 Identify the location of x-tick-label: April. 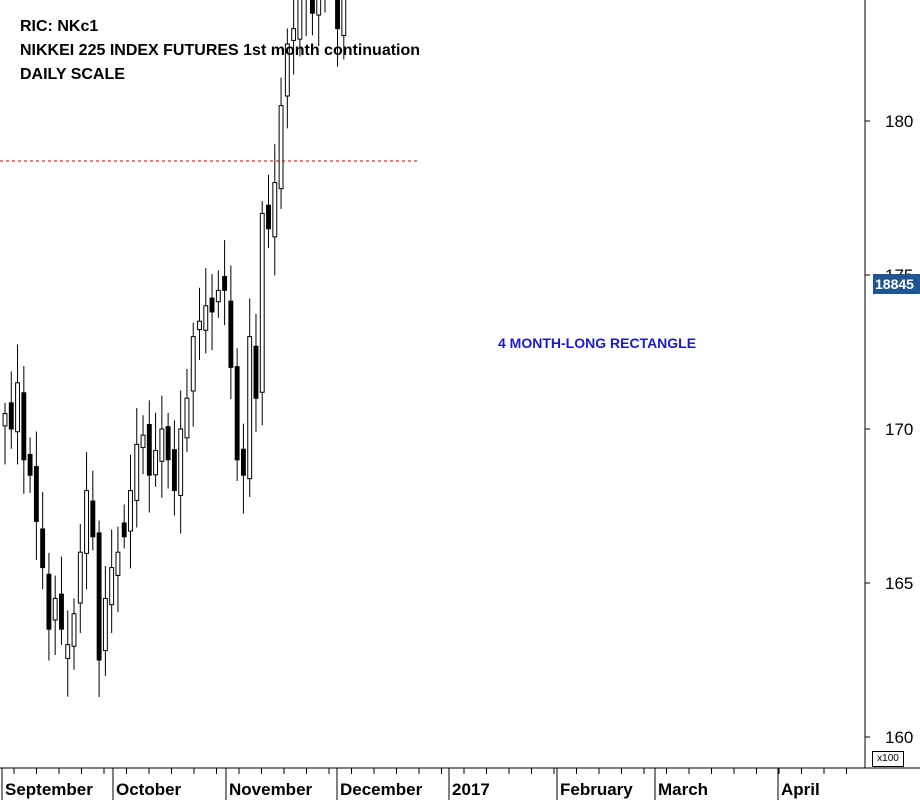
(800, 789).